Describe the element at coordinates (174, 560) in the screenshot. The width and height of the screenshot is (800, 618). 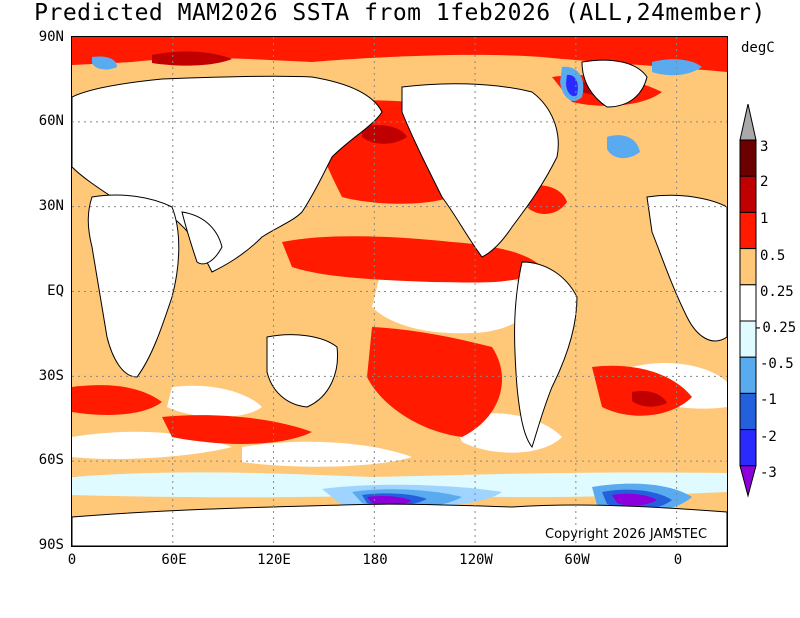
I see `x-tick-label-60e: 60E` at that location.